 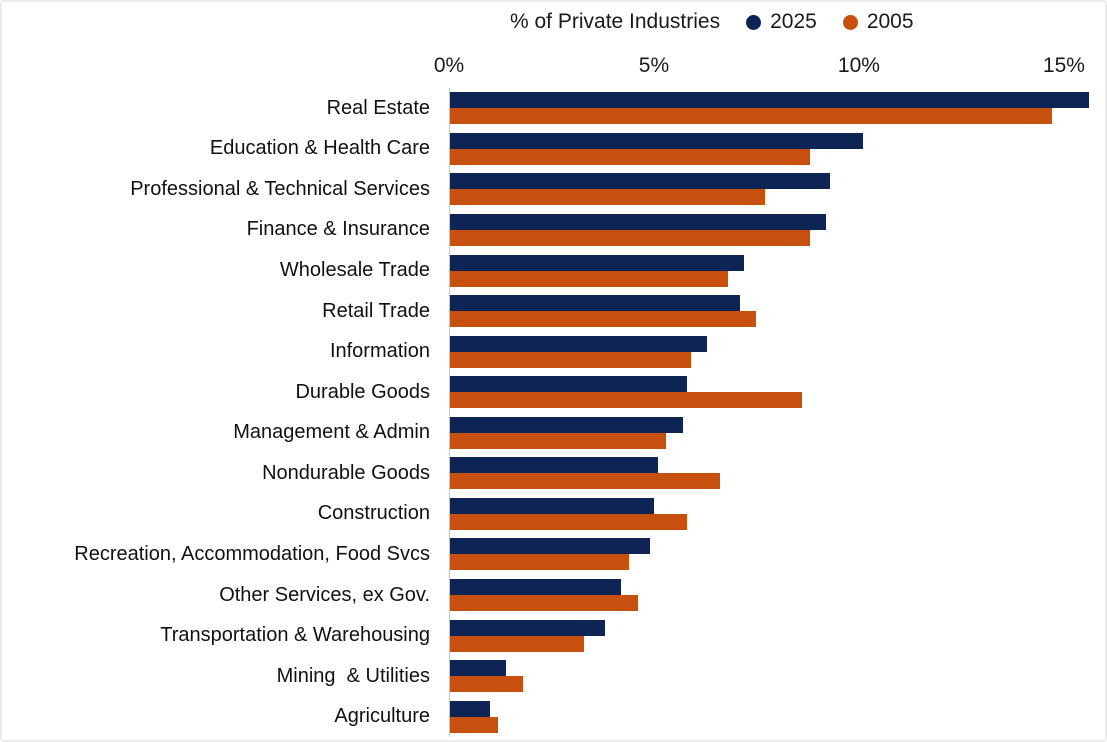 I want to click on category-label: Agriculture, so click(x=382, y=716).